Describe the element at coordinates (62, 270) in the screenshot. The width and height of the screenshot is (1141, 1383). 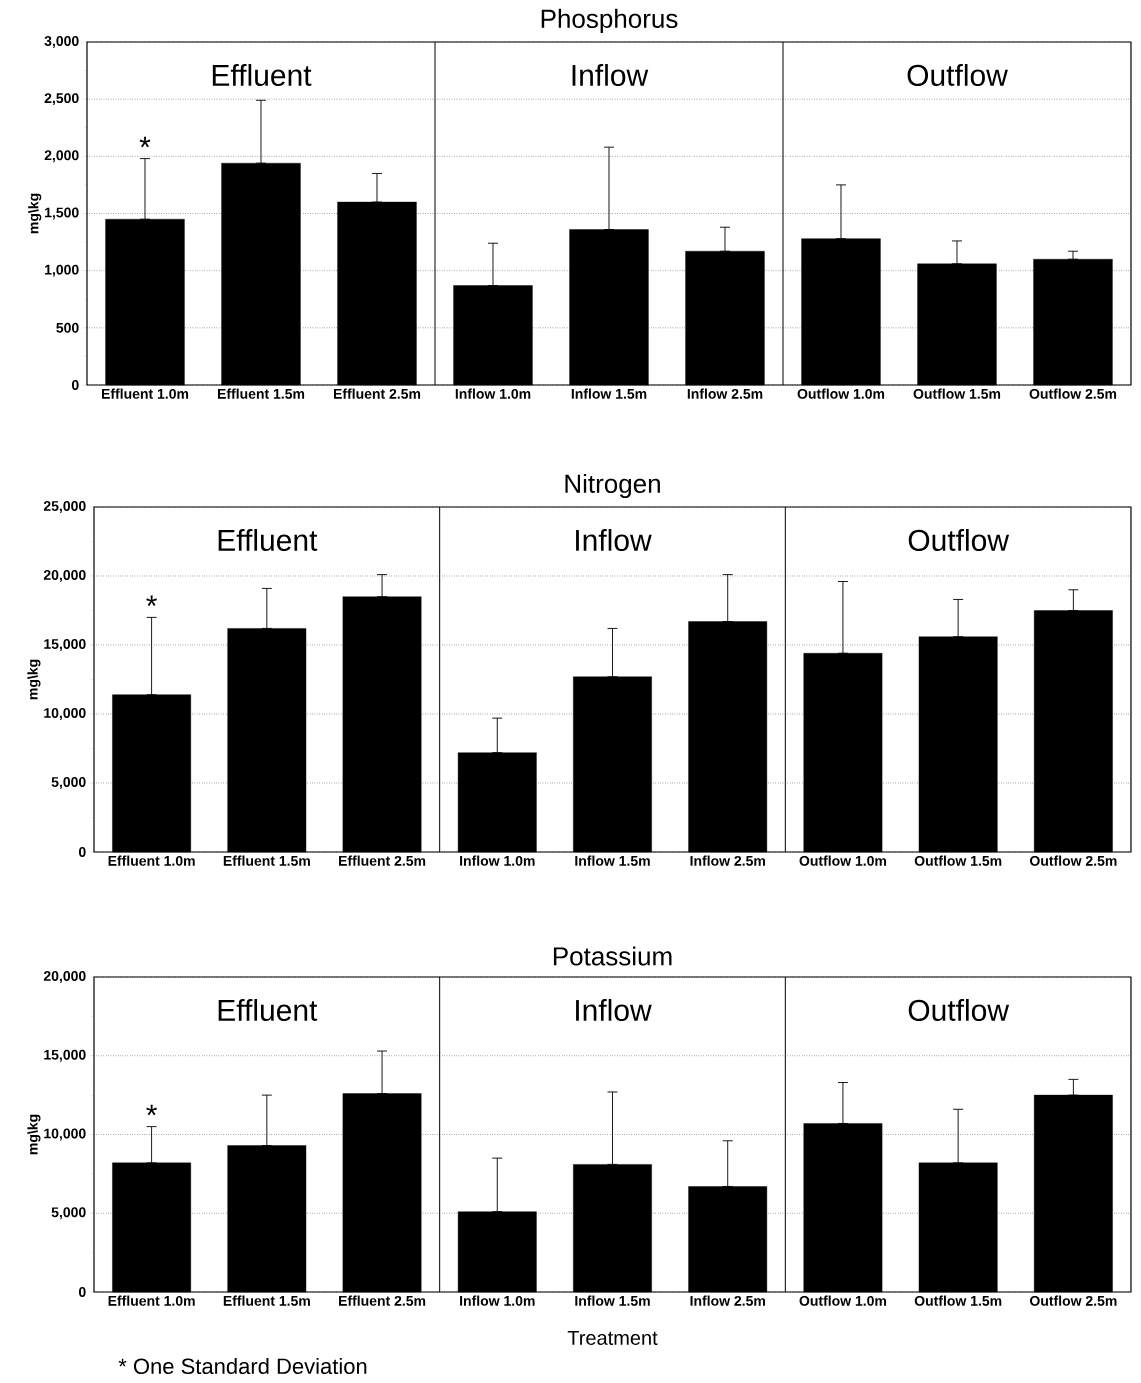
I see `y-tick-label: 1,000` at that location.